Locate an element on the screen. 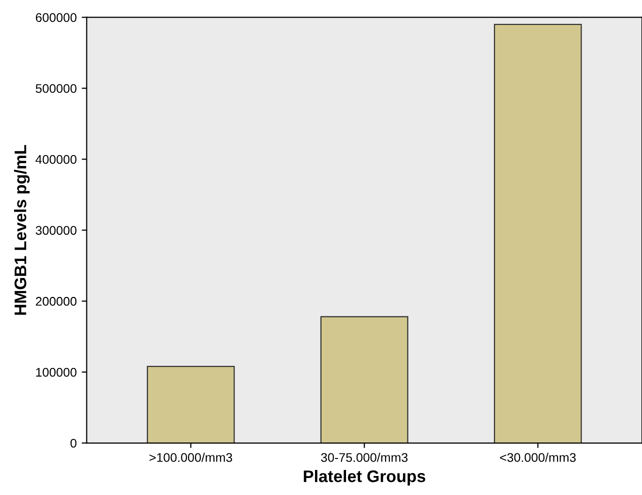 This screenshot has width=642, height=495. y-tick-label: 600000 is located at coordinates (56, 17).